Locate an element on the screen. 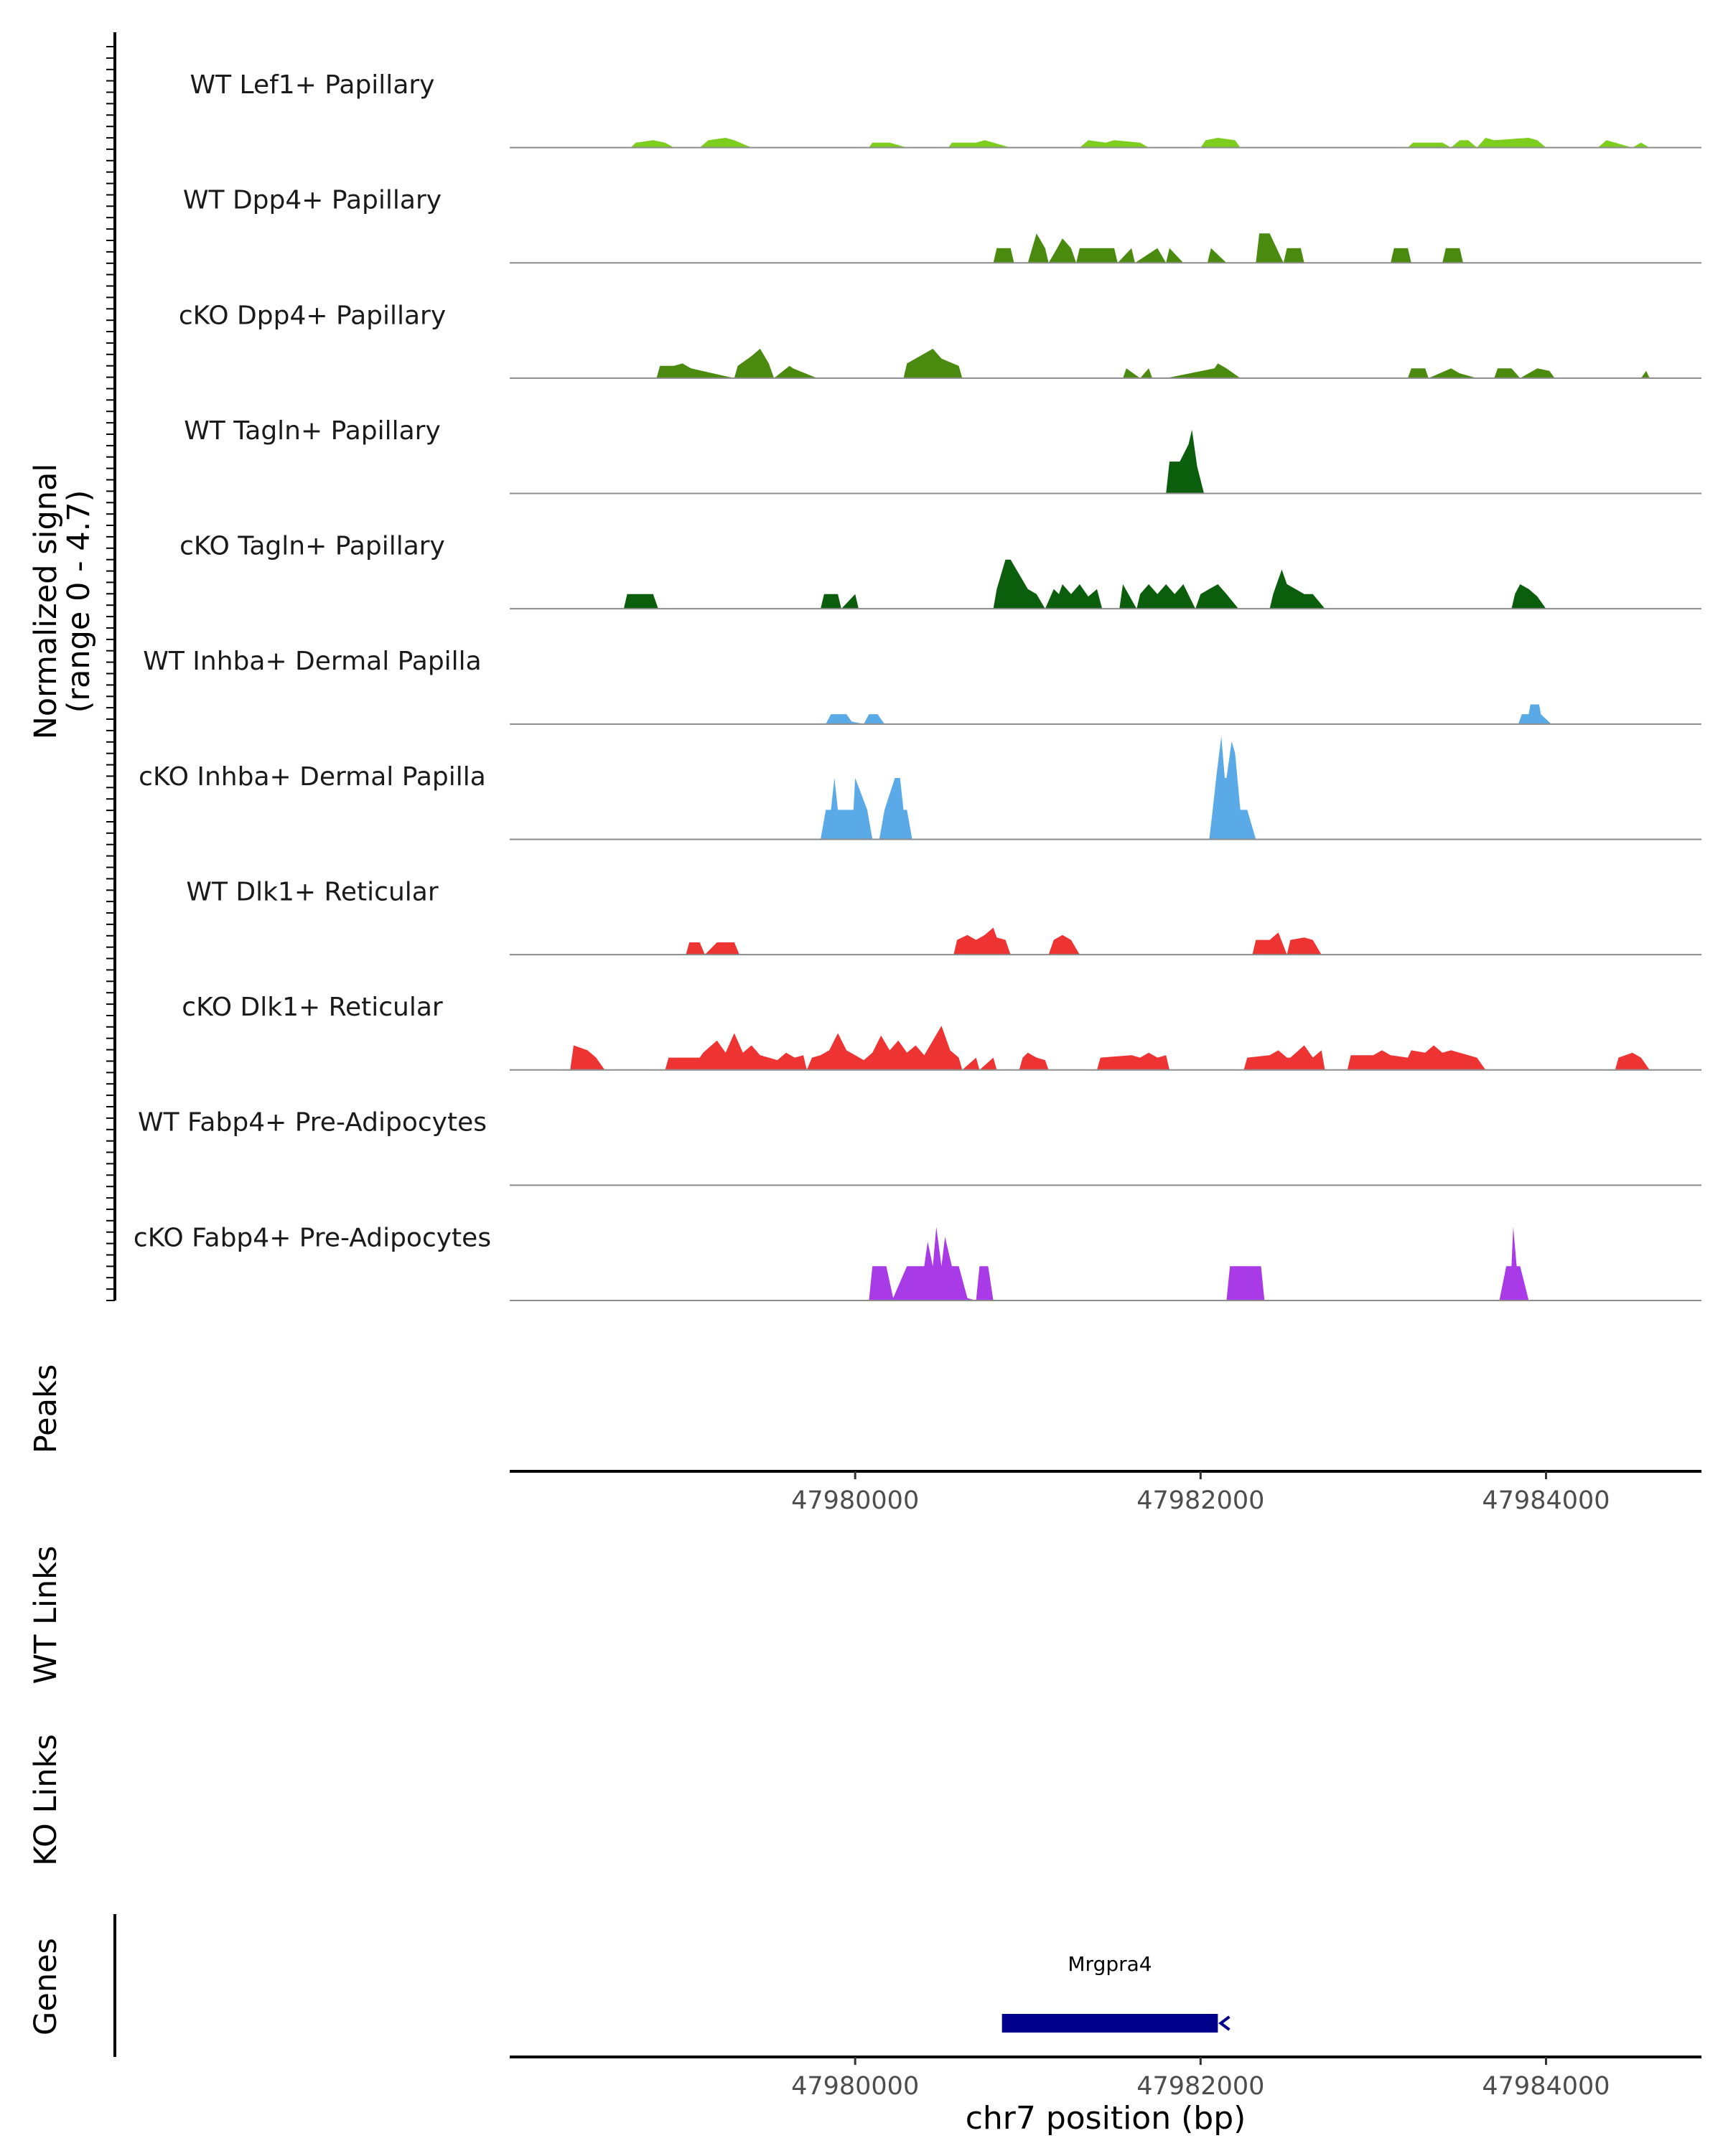  track-label-cko-fabp4-pre-adipocytes: cKO Fabp4+ Pre-Adipocytes is located at coordinates (312, 1237).